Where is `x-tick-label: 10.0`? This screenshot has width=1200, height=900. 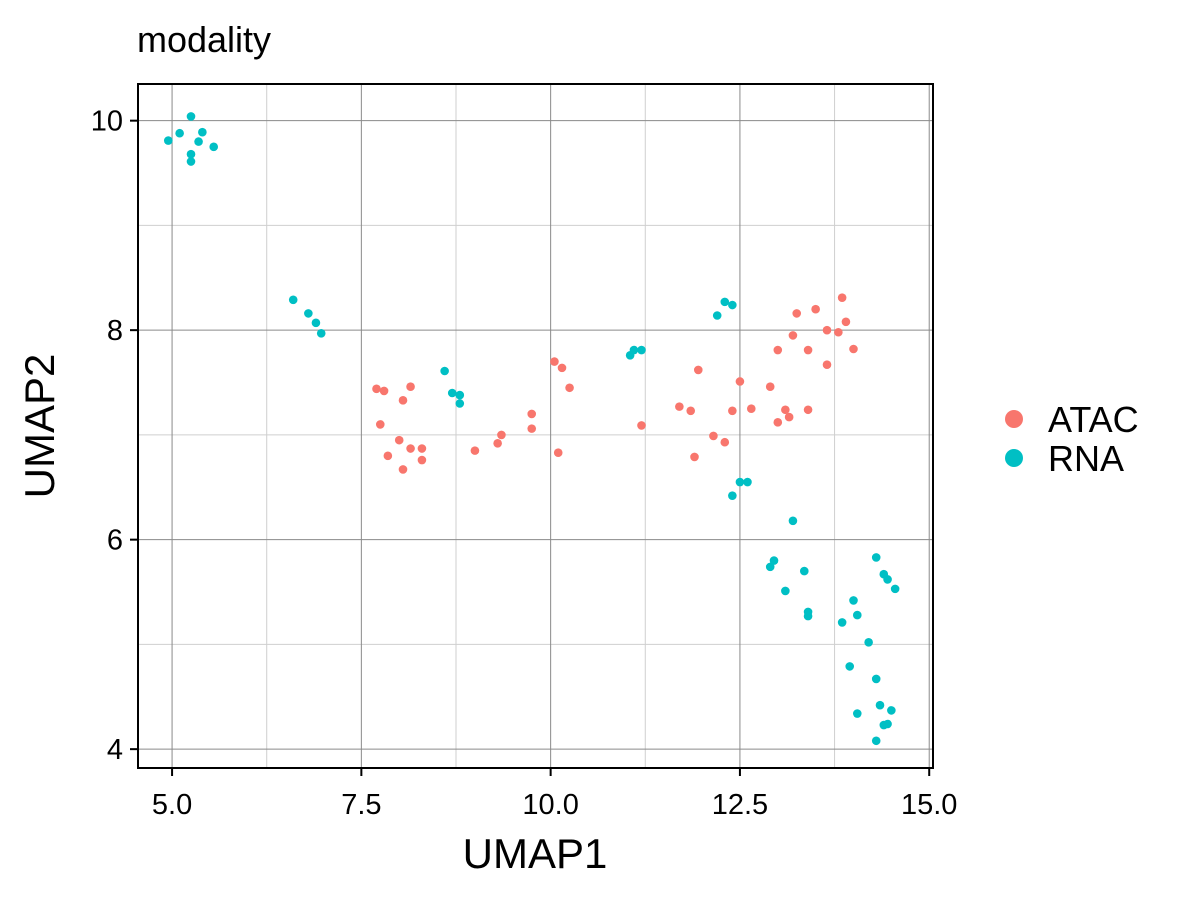
x-tick-label: 10.0 is located at coordinates (550, 805).